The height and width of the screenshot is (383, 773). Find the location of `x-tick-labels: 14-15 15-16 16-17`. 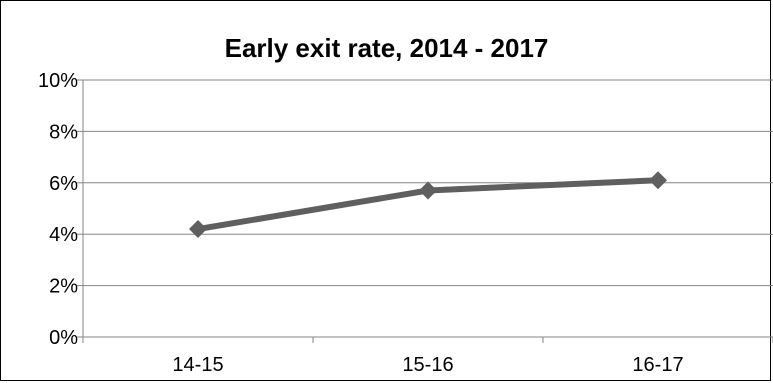

x-tick-labels: 14-15 15-16 16-17 is located at coordinates (427, 365).